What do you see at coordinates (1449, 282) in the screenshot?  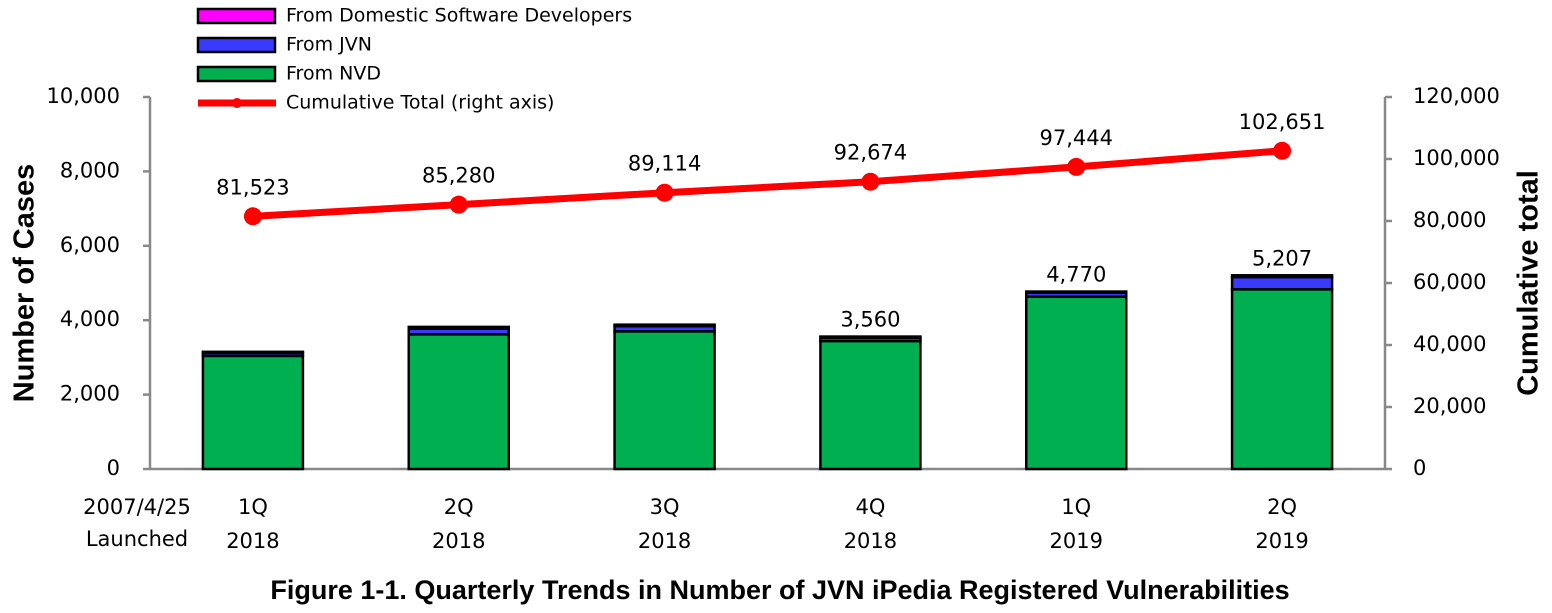 I see `y2-tick-label: 60,000` at bounding box center [1449, 282].